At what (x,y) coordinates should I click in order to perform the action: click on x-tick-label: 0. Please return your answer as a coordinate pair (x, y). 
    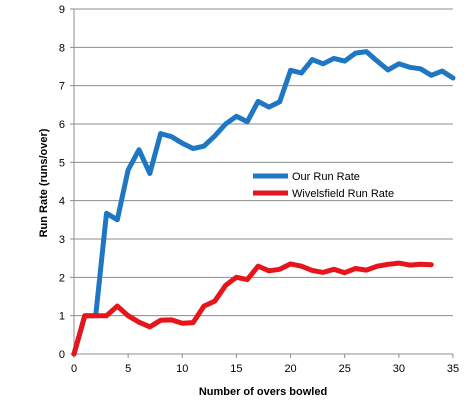
    Looking at the image, I should click on (74, 369).